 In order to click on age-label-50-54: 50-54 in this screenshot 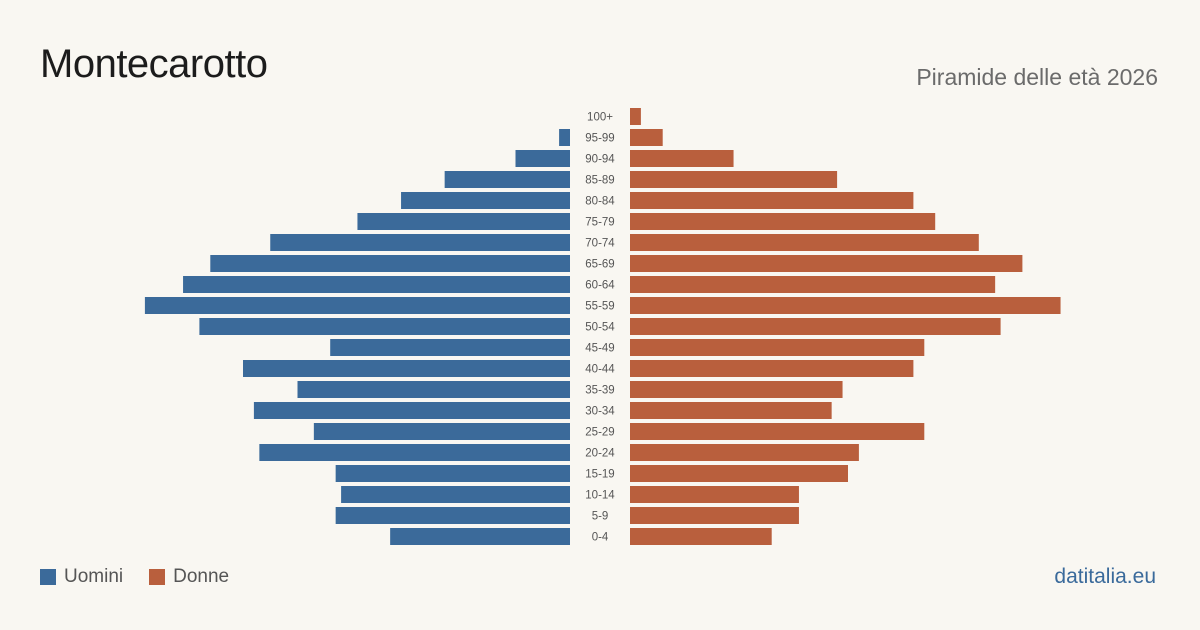, I will do `click(600, 328)`.